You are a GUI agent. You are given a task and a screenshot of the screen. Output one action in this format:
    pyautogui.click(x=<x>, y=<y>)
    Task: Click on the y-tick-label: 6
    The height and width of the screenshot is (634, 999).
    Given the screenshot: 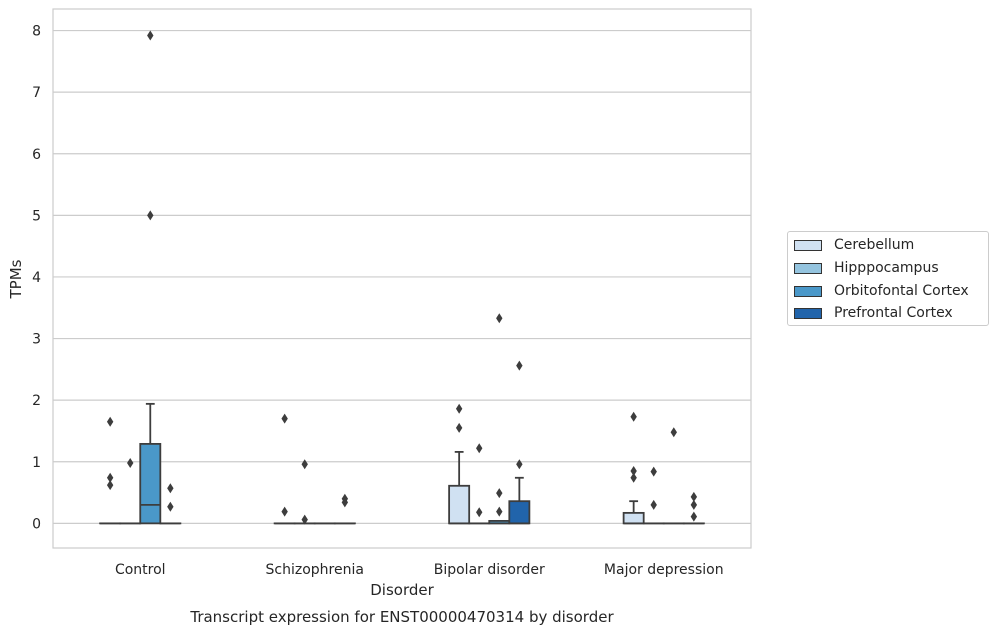 What is the action you would take?
    pyautogui.click(x=36, y=155)
    